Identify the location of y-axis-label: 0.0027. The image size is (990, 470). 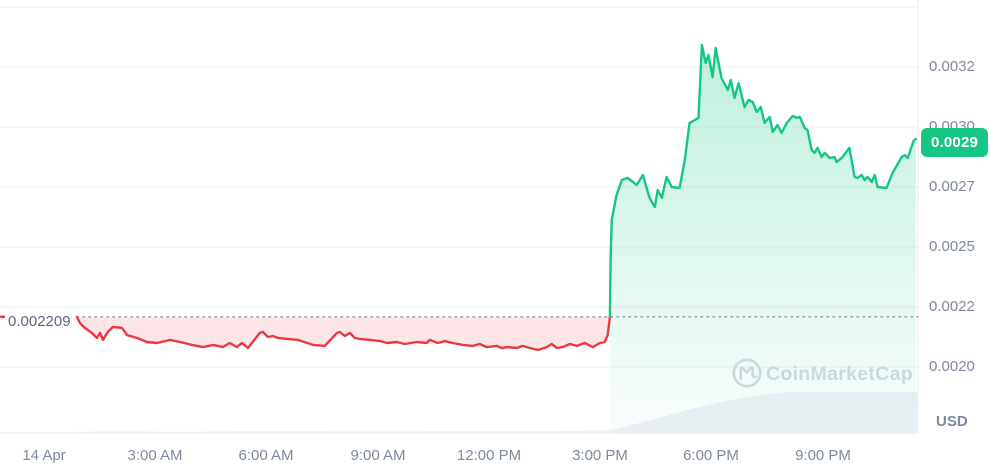
(952, 186).